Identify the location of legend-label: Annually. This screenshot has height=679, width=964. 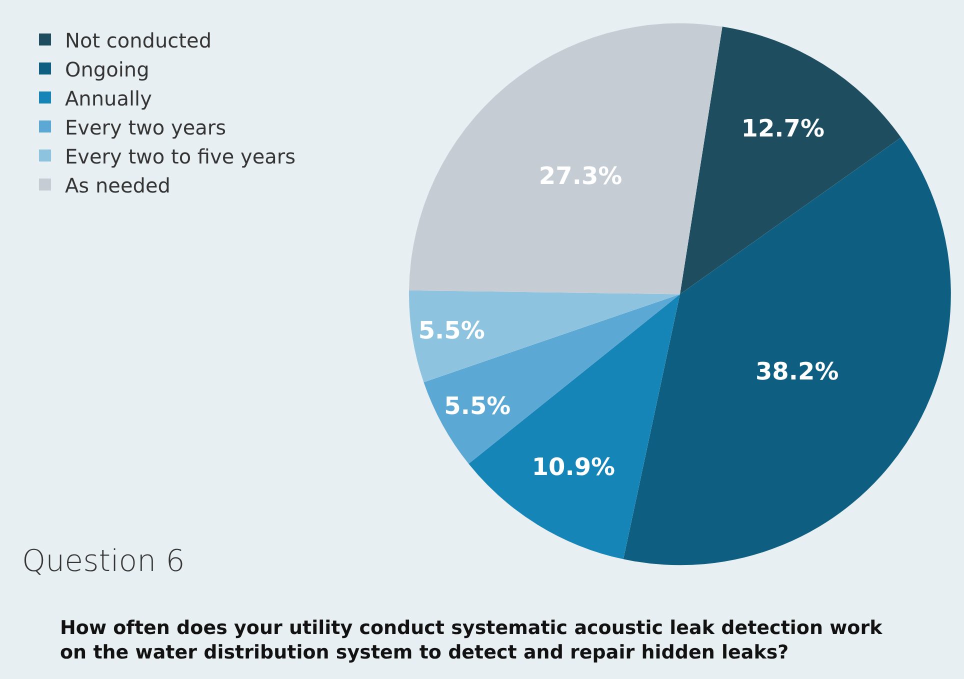
(108, 98).